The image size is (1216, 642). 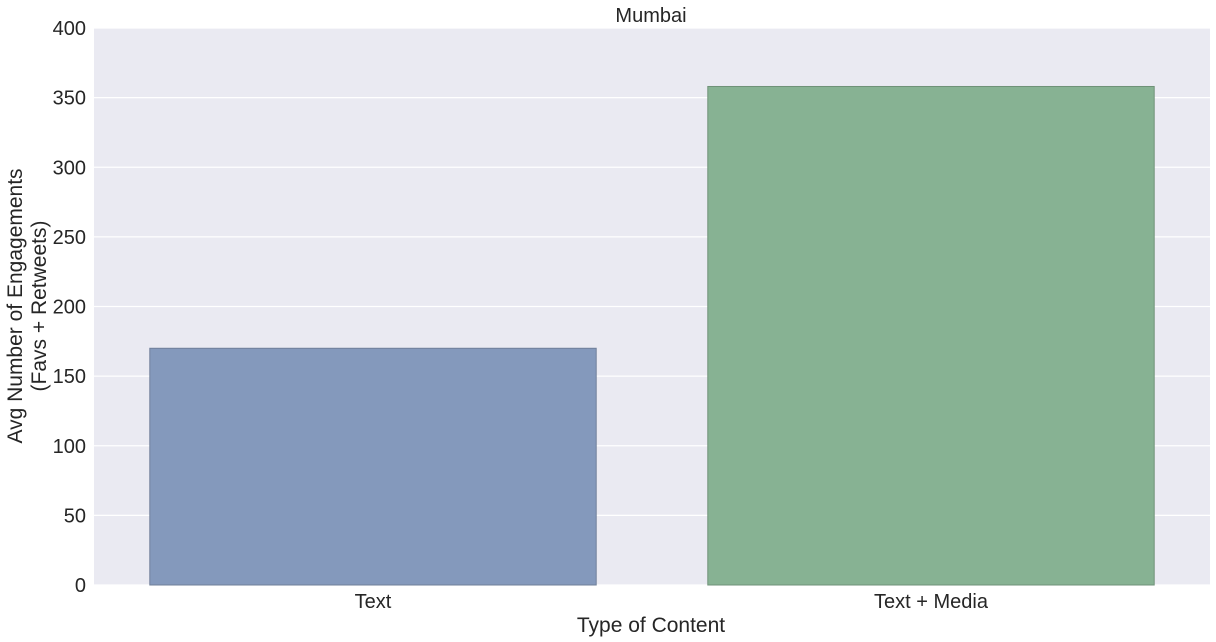 What do you see at coordinates (75, 516) in the screenshot?
I see `y-tick-label: 50` at bounding box center [75, 516].